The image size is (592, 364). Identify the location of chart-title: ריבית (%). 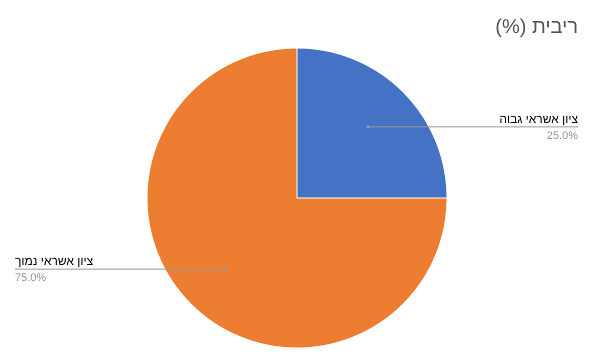
(536, 27).